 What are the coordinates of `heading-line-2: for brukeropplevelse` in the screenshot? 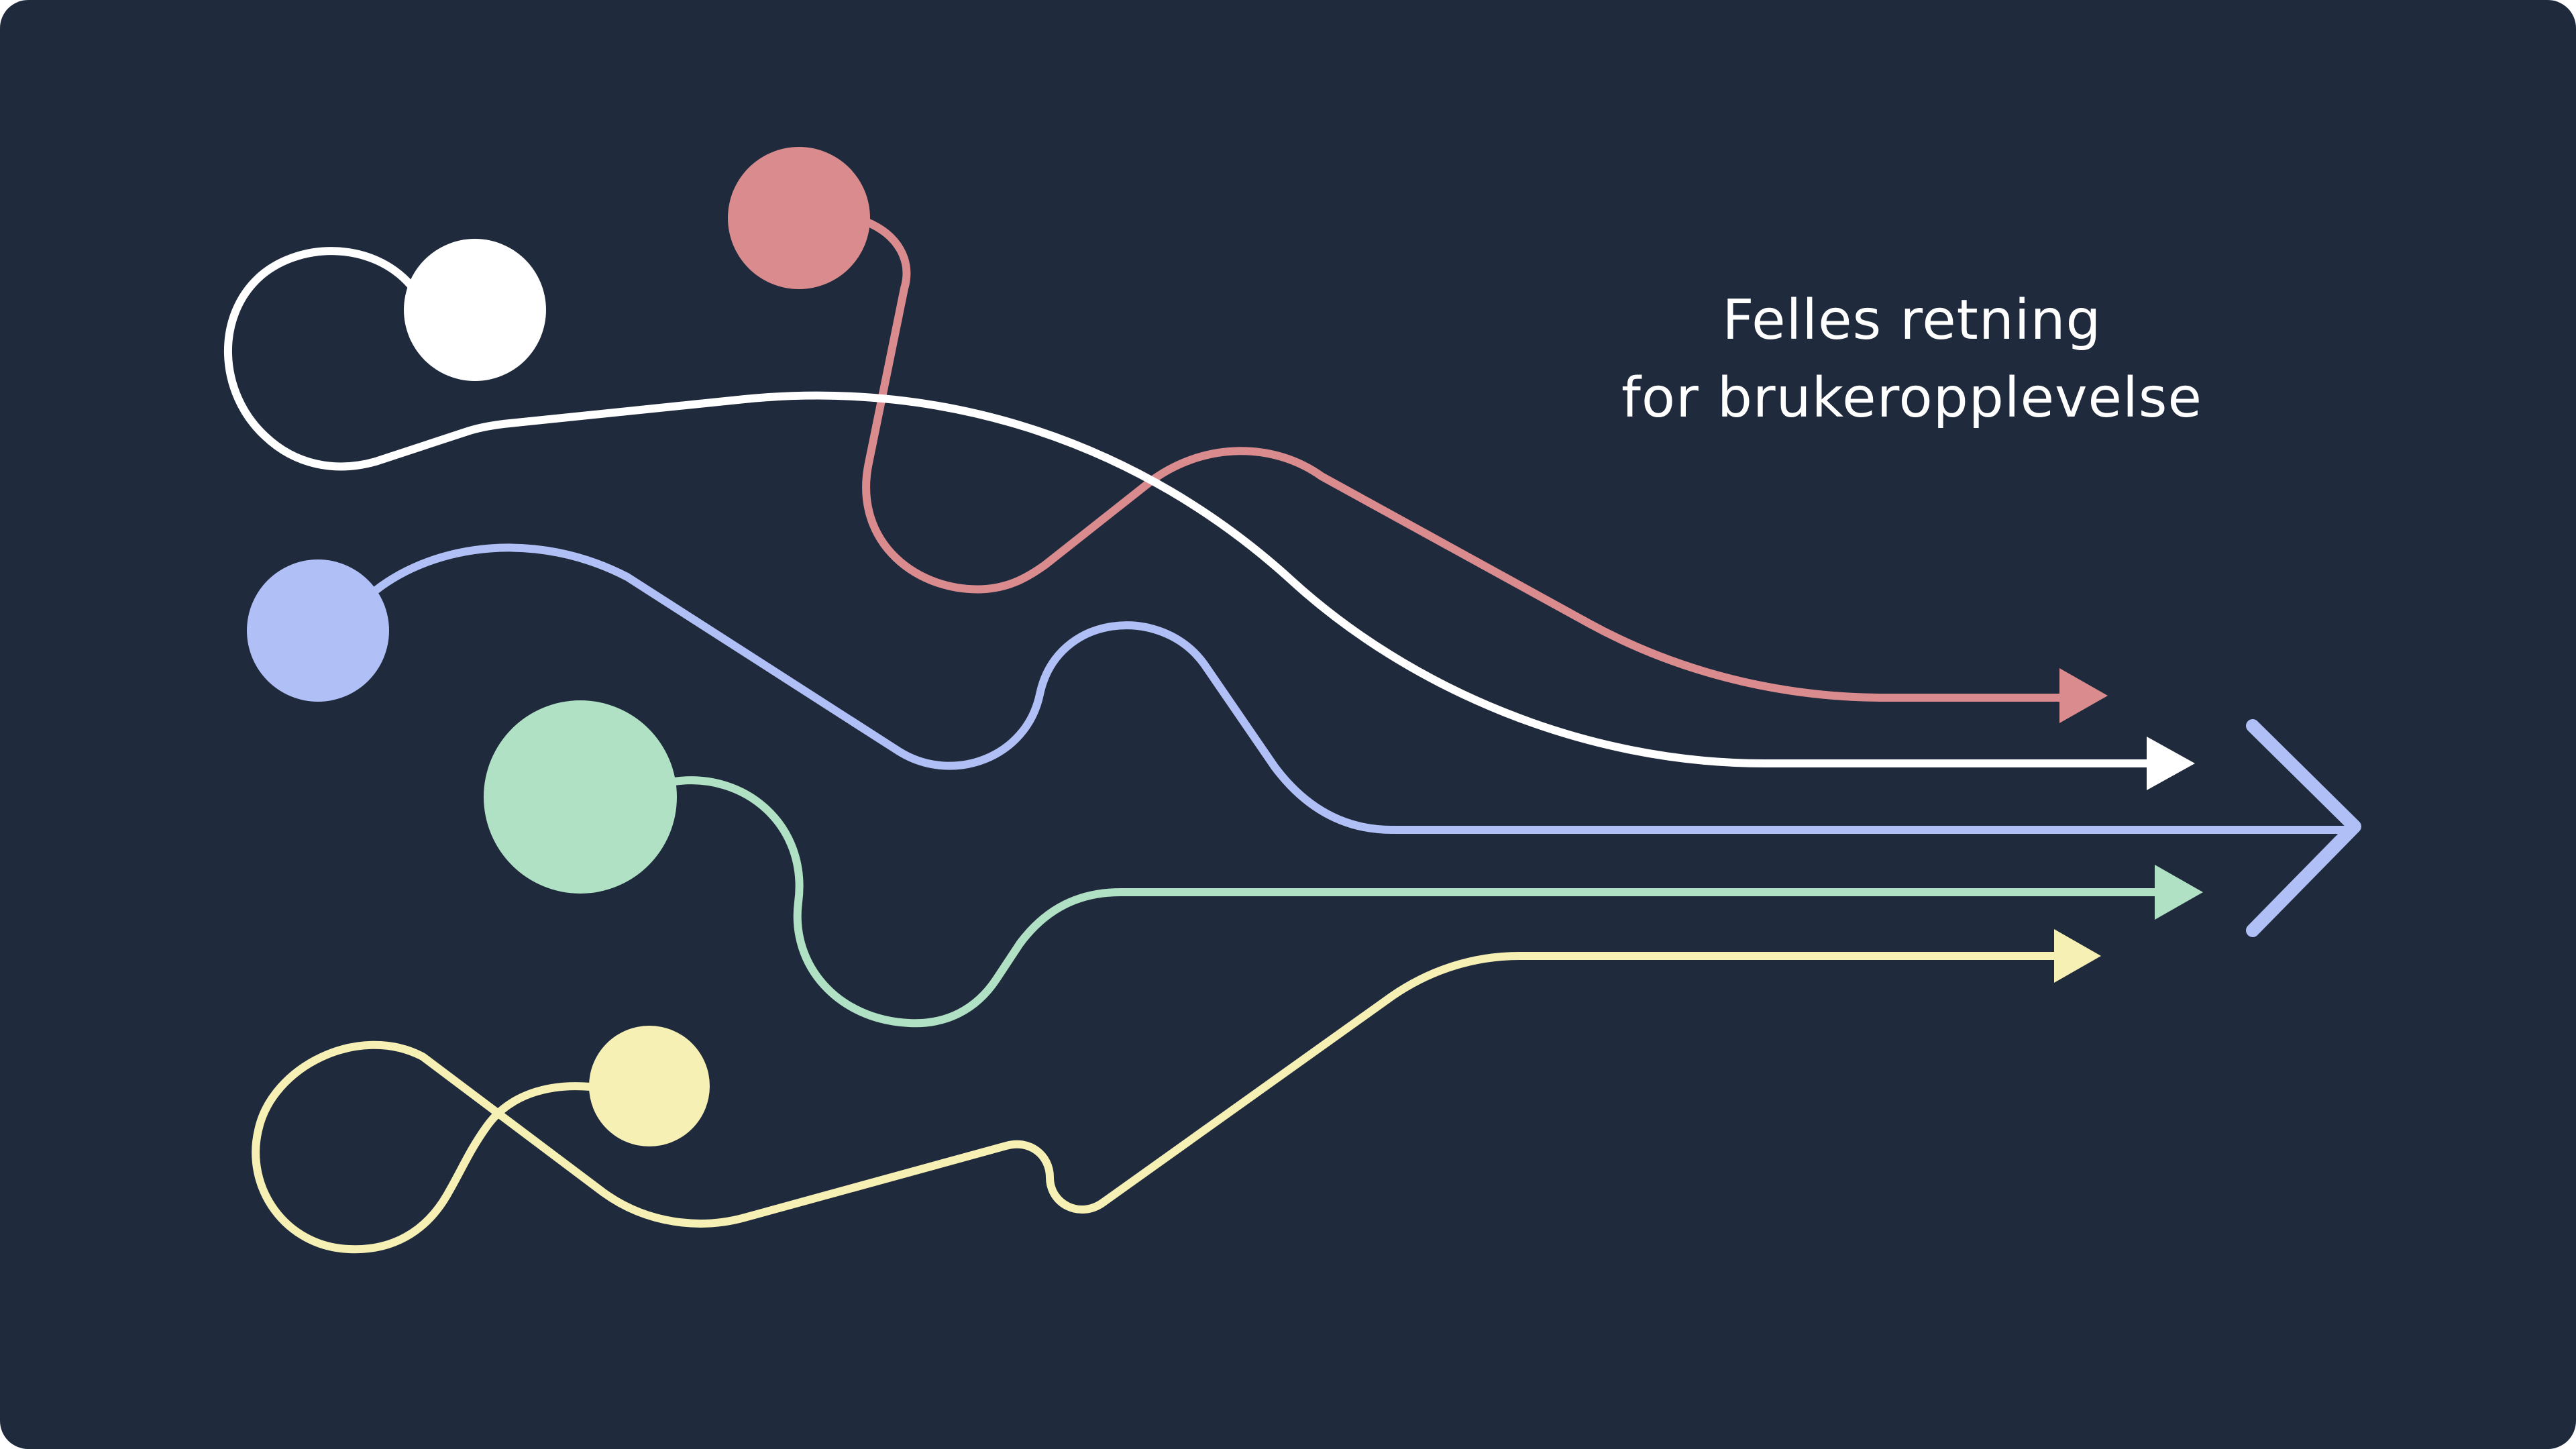 It's located at (1911, 398).